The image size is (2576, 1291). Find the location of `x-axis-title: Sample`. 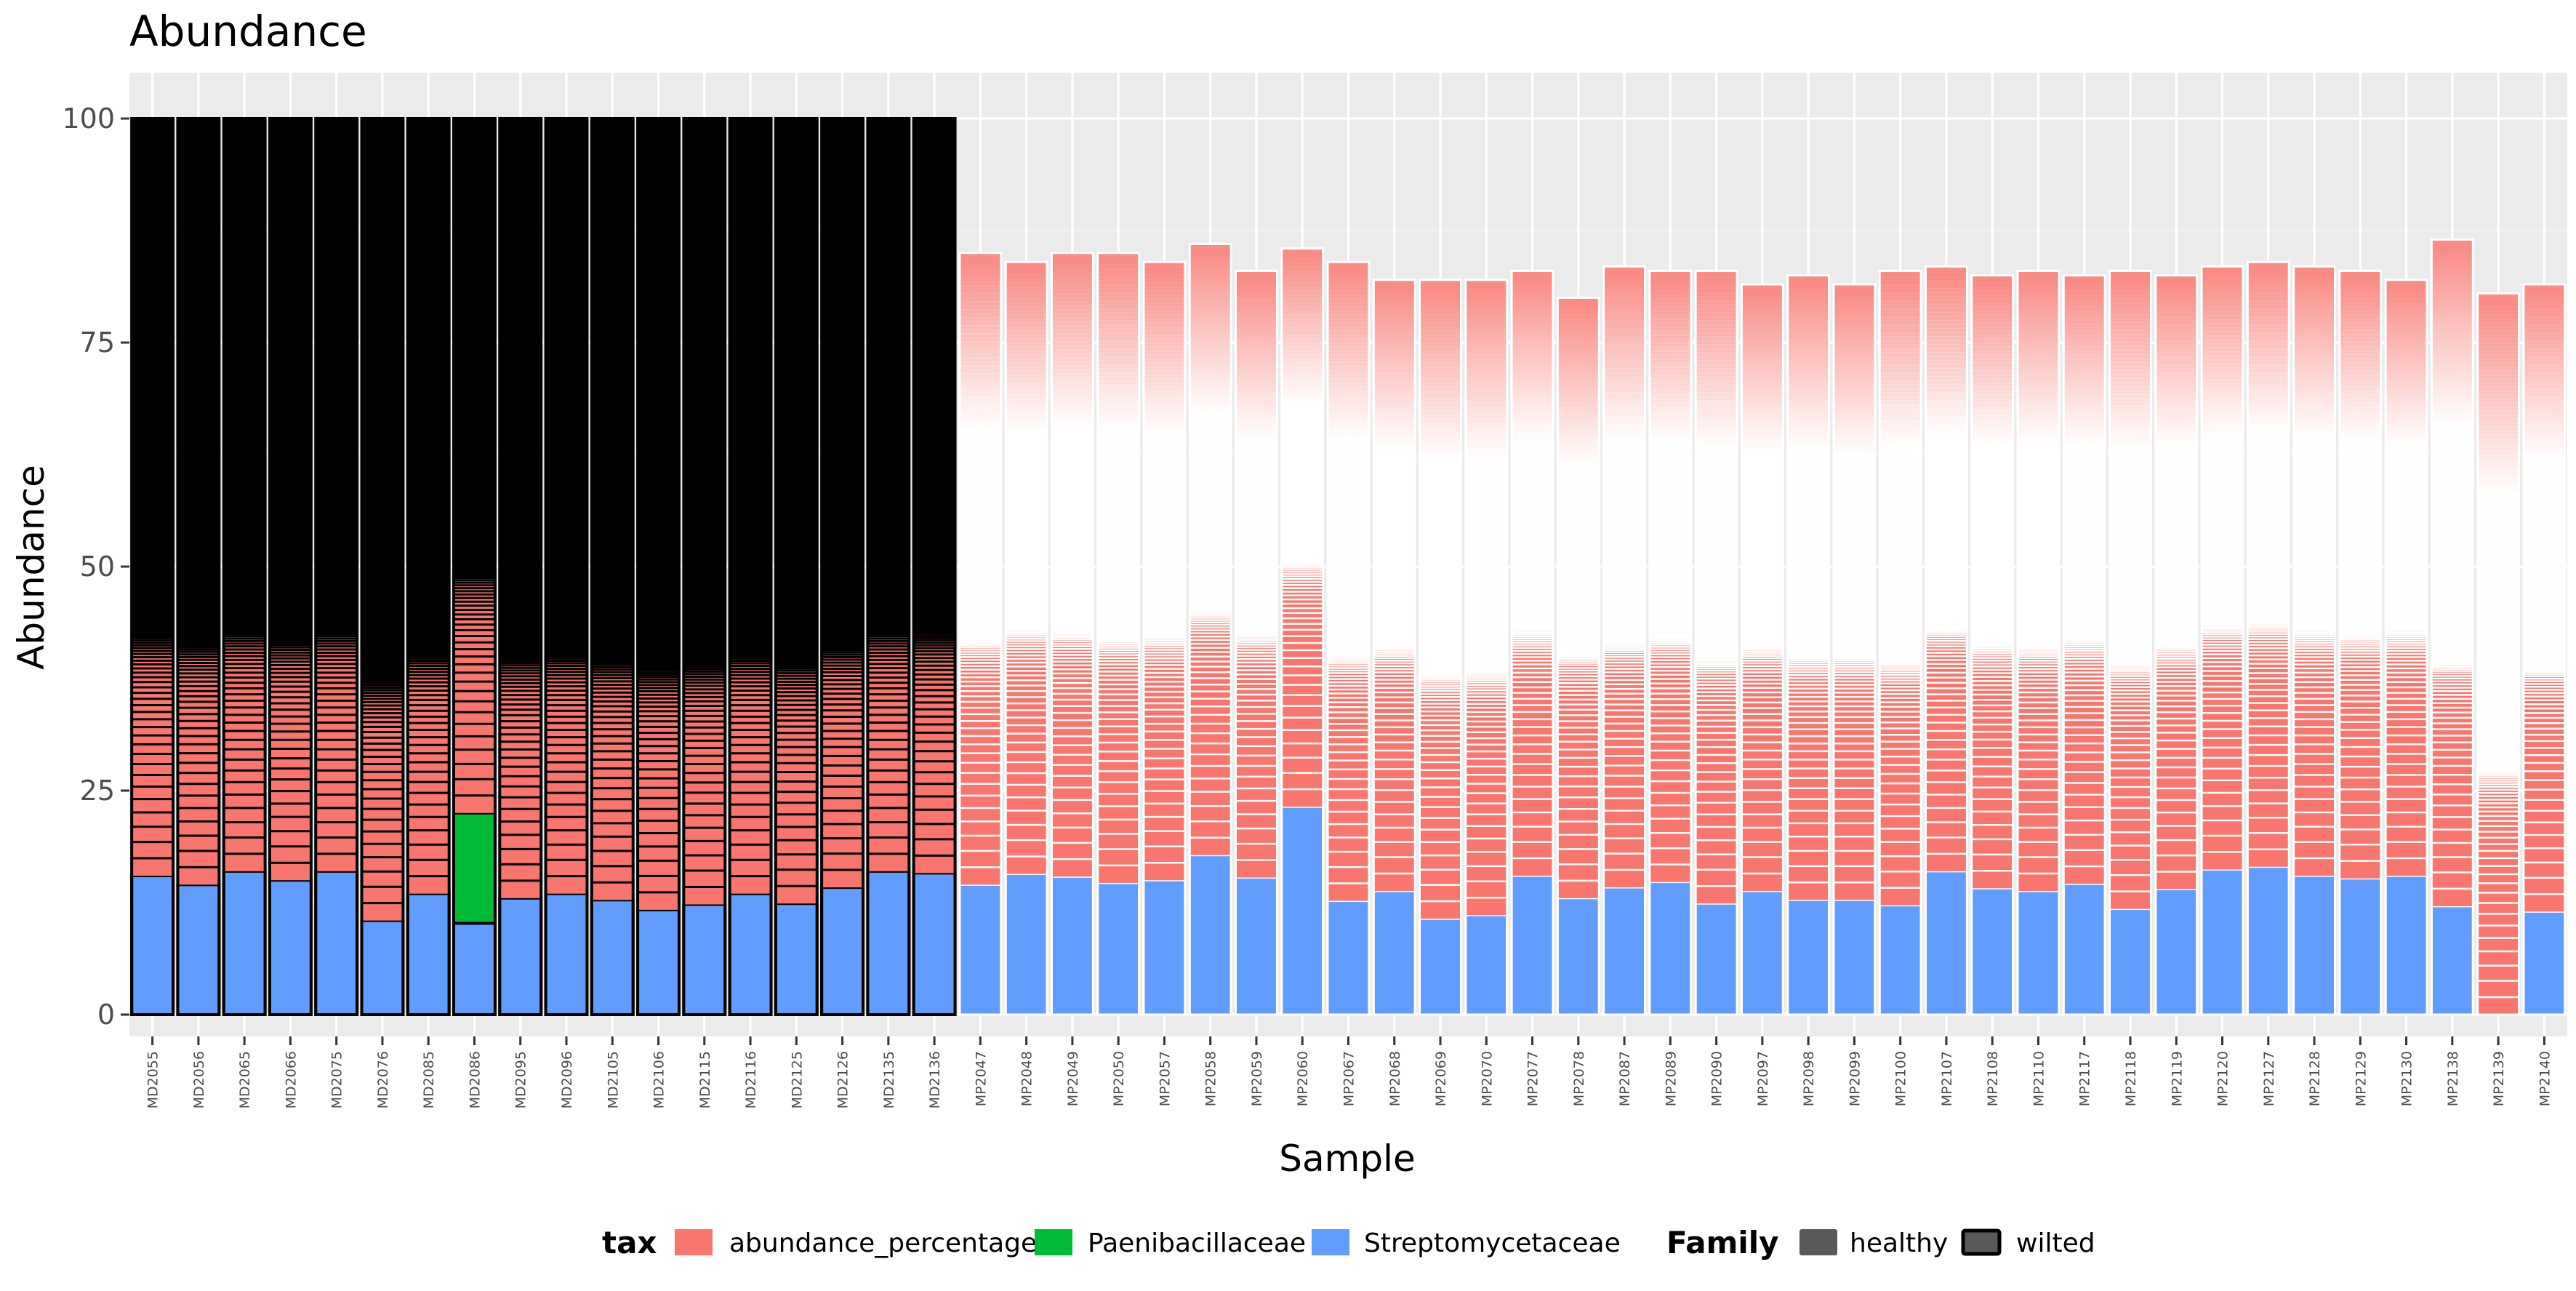

x-axis-title: Sample is located at coordinates (1347, 1159).